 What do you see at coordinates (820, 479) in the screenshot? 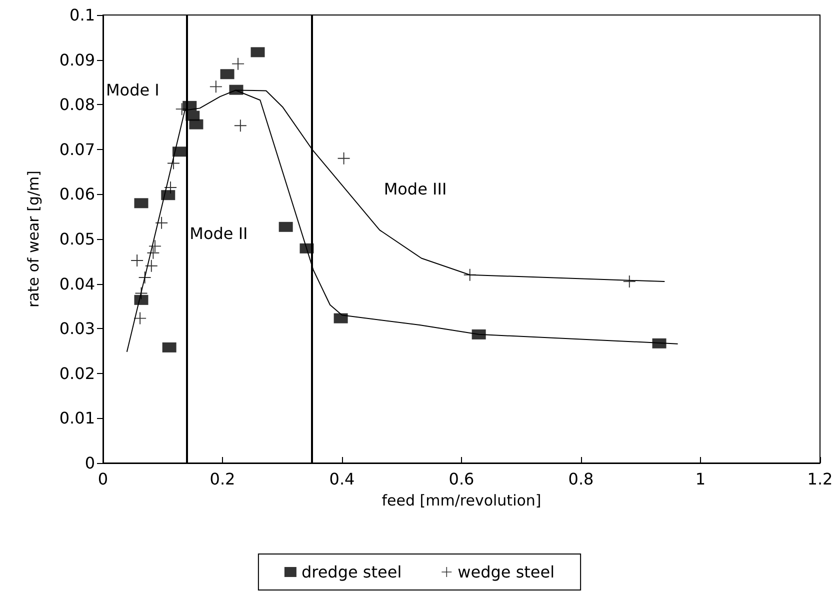
I see `x-tick-label: 1.2` at bounding box center [820, 479].